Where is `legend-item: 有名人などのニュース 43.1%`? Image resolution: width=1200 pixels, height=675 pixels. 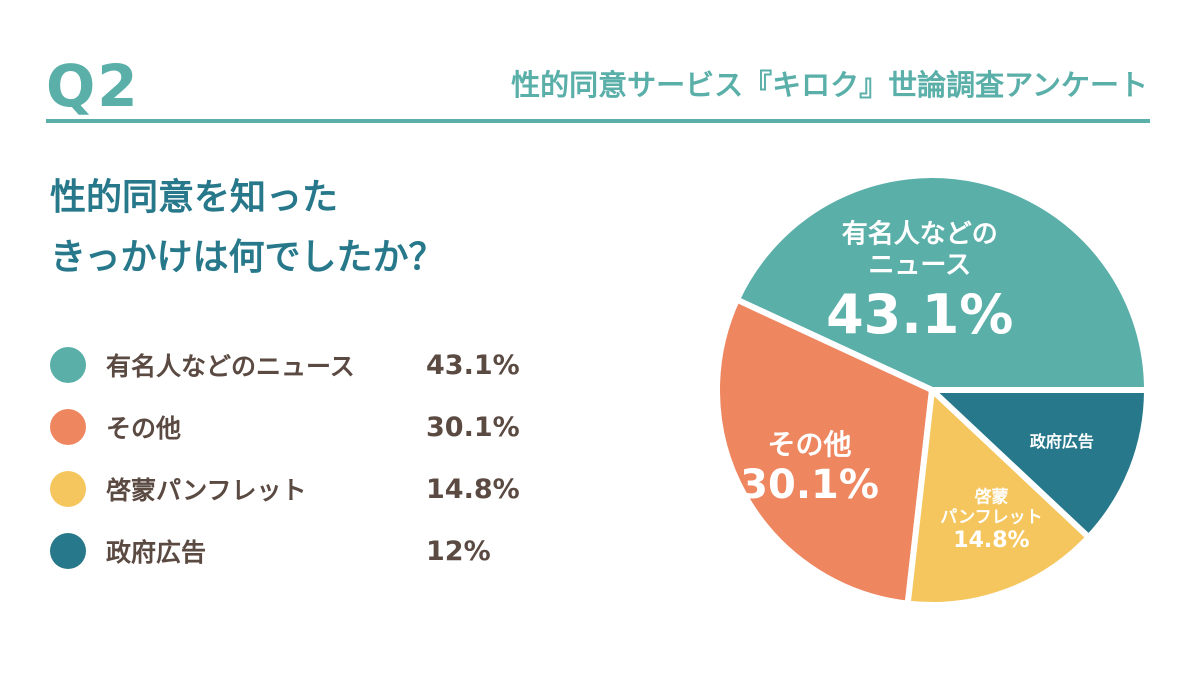
legend-item: 有名人などのニュース 43.1% is located at coordinates (285, 365).